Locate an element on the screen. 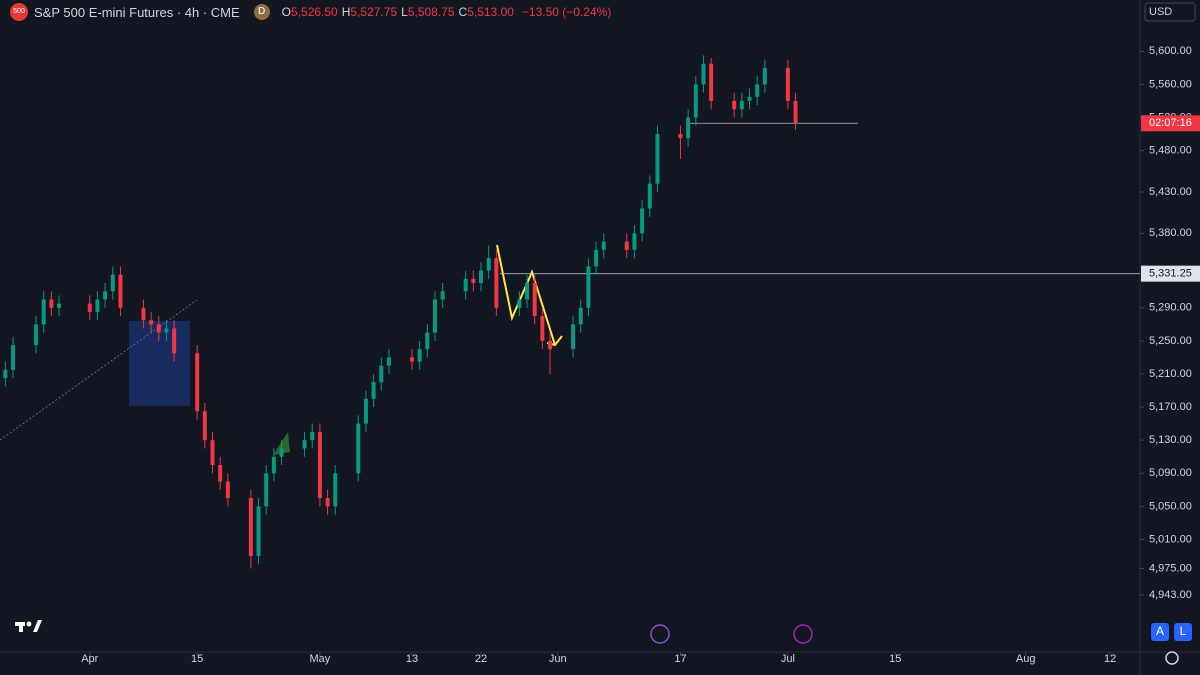  rectangle-drawing is located at coordinates (159, 363).